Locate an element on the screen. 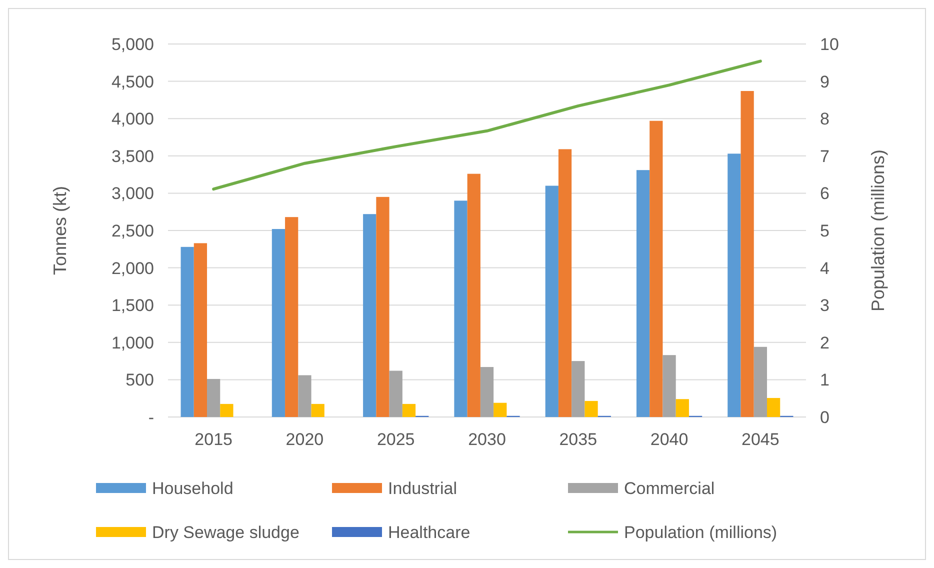 This screenshot has height=568, width=934. y-tick-label: - is located at coordinates (151, 417).